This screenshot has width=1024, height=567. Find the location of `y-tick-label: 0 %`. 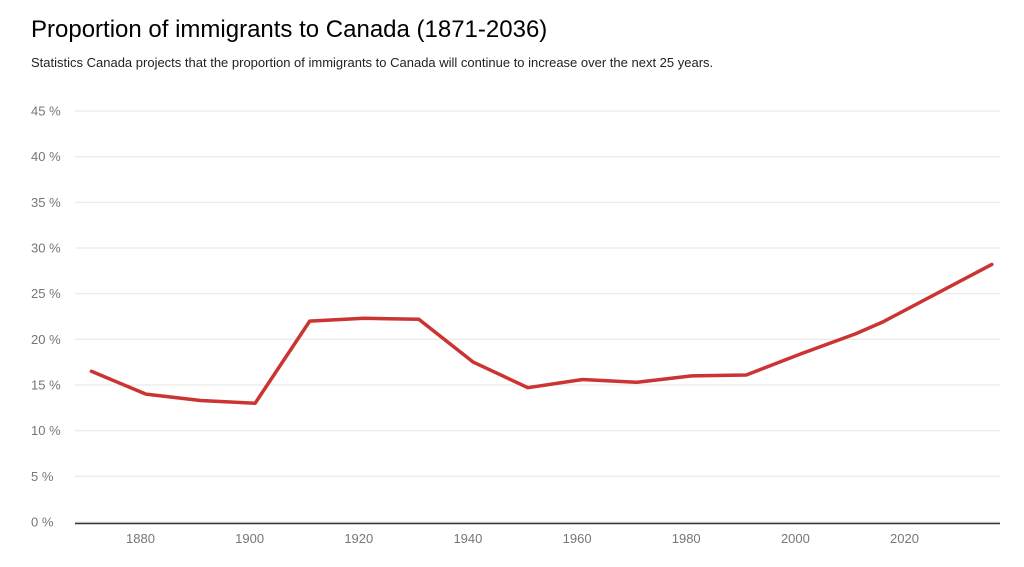

y-tick-label: 0 % is located at coordinates (42, 522).